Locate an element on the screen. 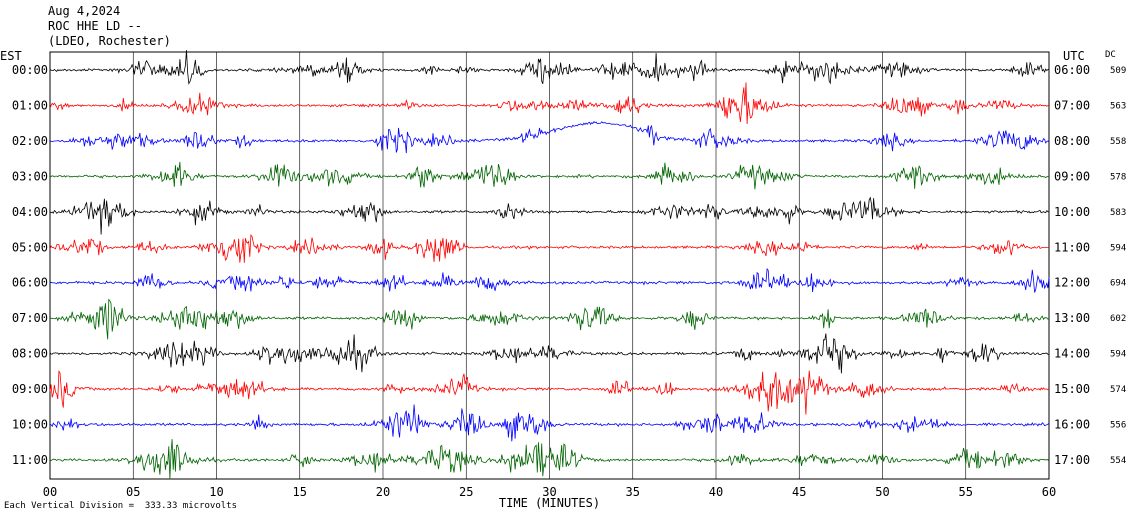  dc-axis-title: DC is located at coordinates (1110, 55).